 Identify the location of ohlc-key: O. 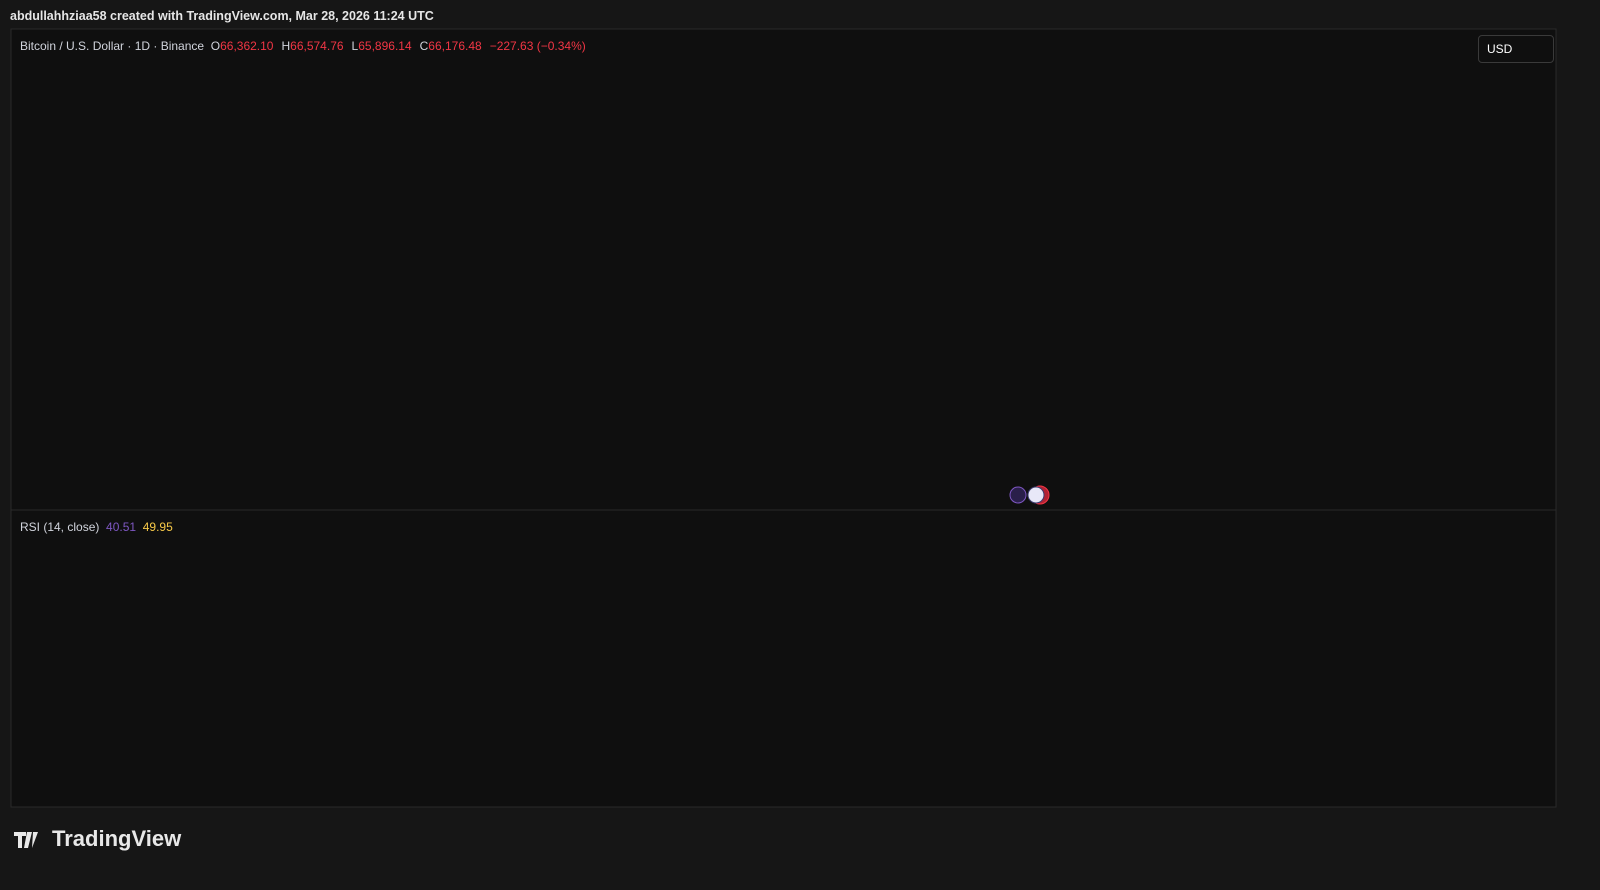
(215, 46).